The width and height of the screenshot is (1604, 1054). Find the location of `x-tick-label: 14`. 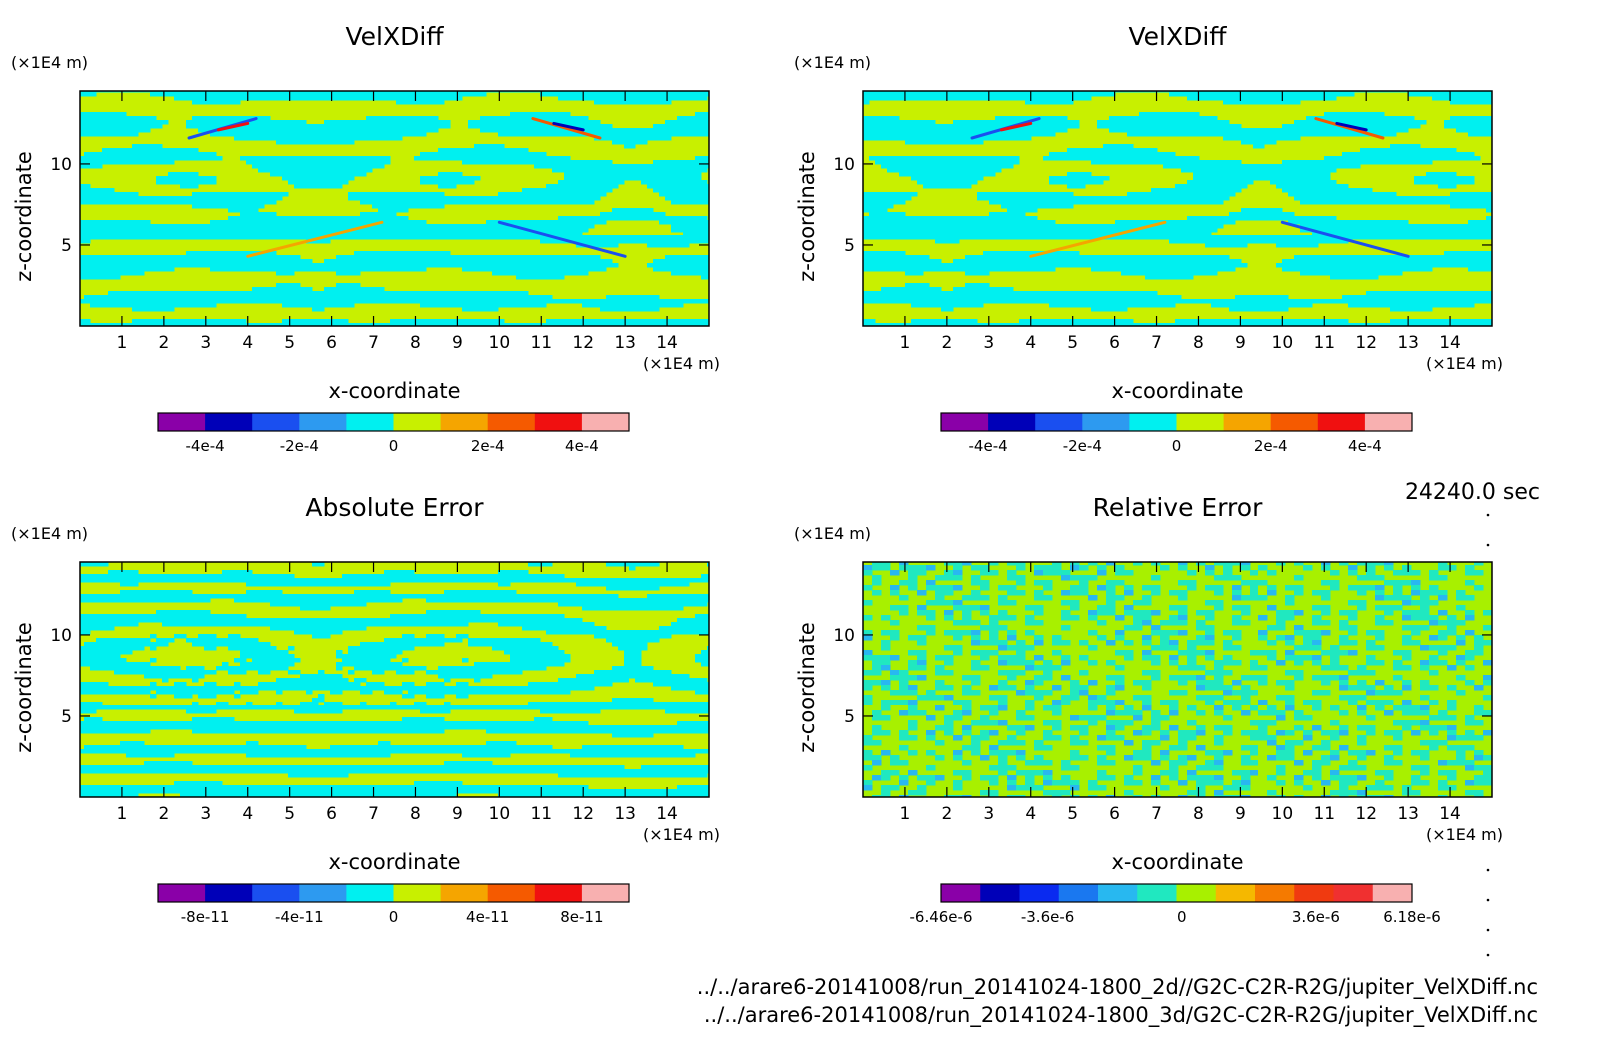

x-tick-label: 14 is located at coordinates (667, 343).